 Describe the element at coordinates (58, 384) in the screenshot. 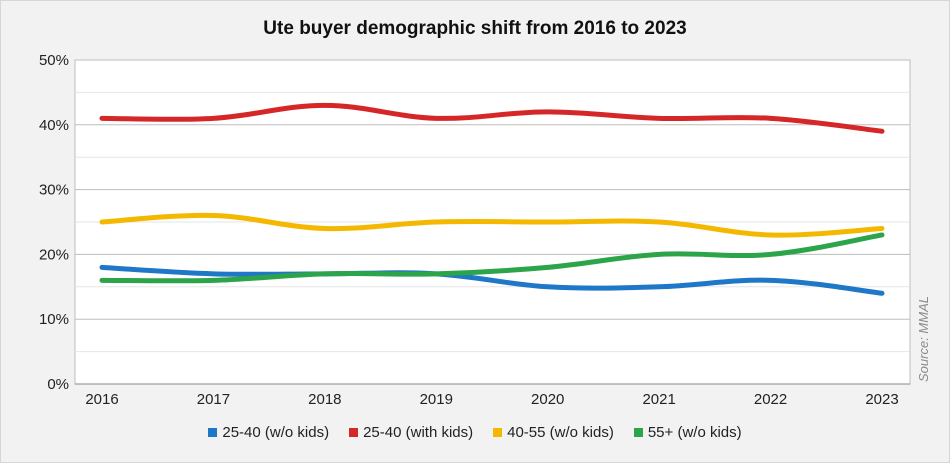

I see `y-tick-label: 0%` at that location.